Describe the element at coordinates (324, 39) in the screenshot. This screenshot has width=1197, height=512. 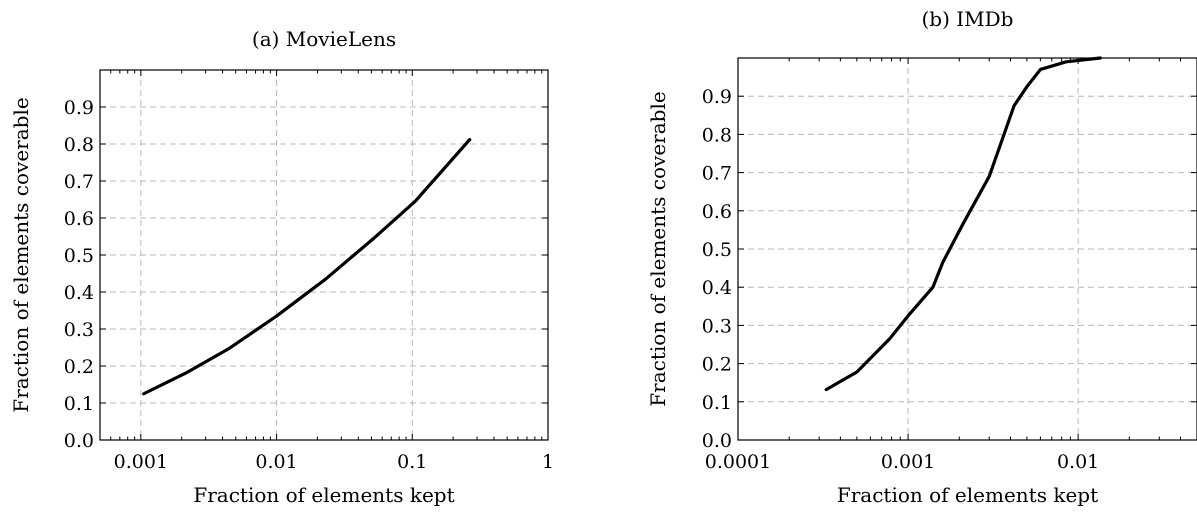
I see `chart-title: (a) MovieLens` at that location.